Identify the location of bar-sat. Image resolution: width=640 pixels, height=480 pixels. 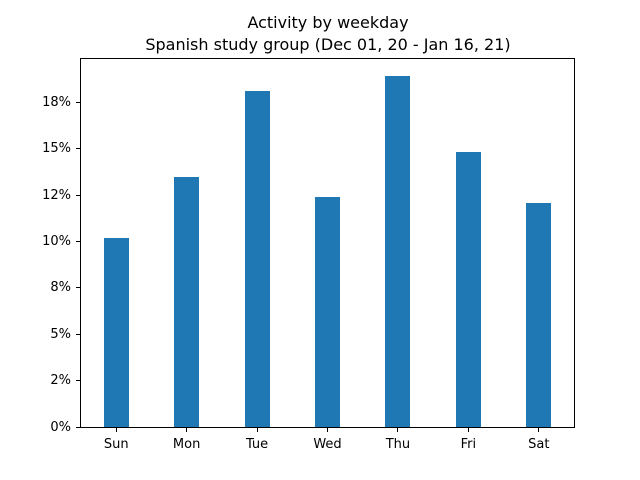
(539, 314).